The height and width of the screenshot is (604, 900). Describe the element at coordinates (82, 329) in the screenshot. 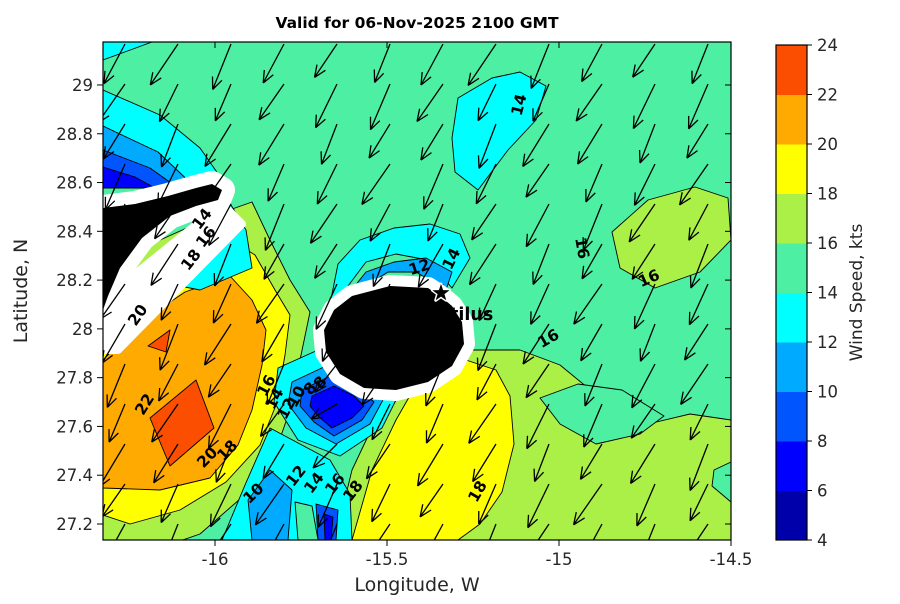

I see `y-tick-label: 28` at that location.